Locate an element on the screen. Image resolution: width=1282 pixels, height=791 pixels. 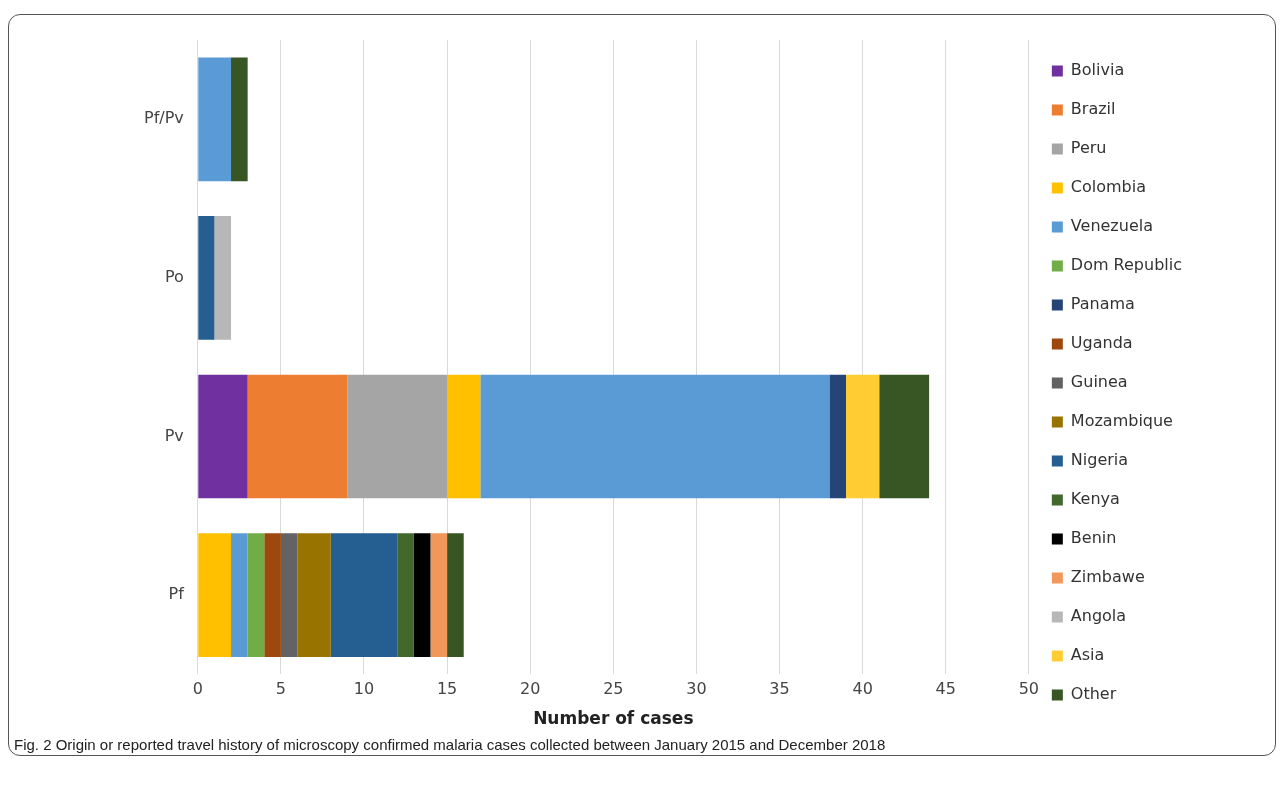
legend-label: Guinea is located at coordinates (1099, 382).